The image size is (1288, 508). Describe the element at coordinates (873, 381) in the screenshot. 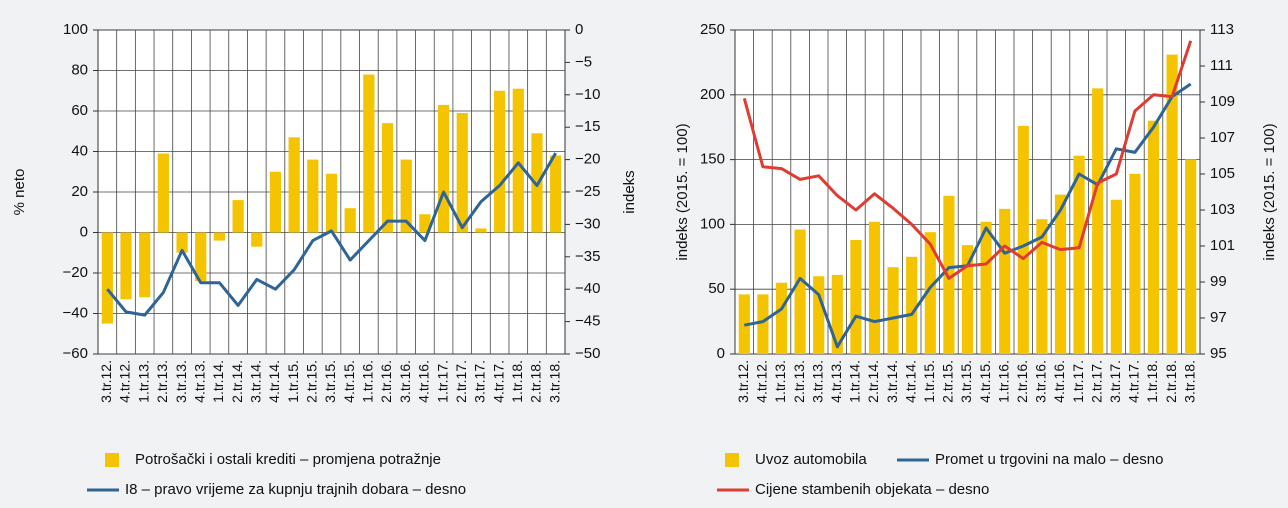

I see `x-tick-label: 2.tr.14.` at that location.